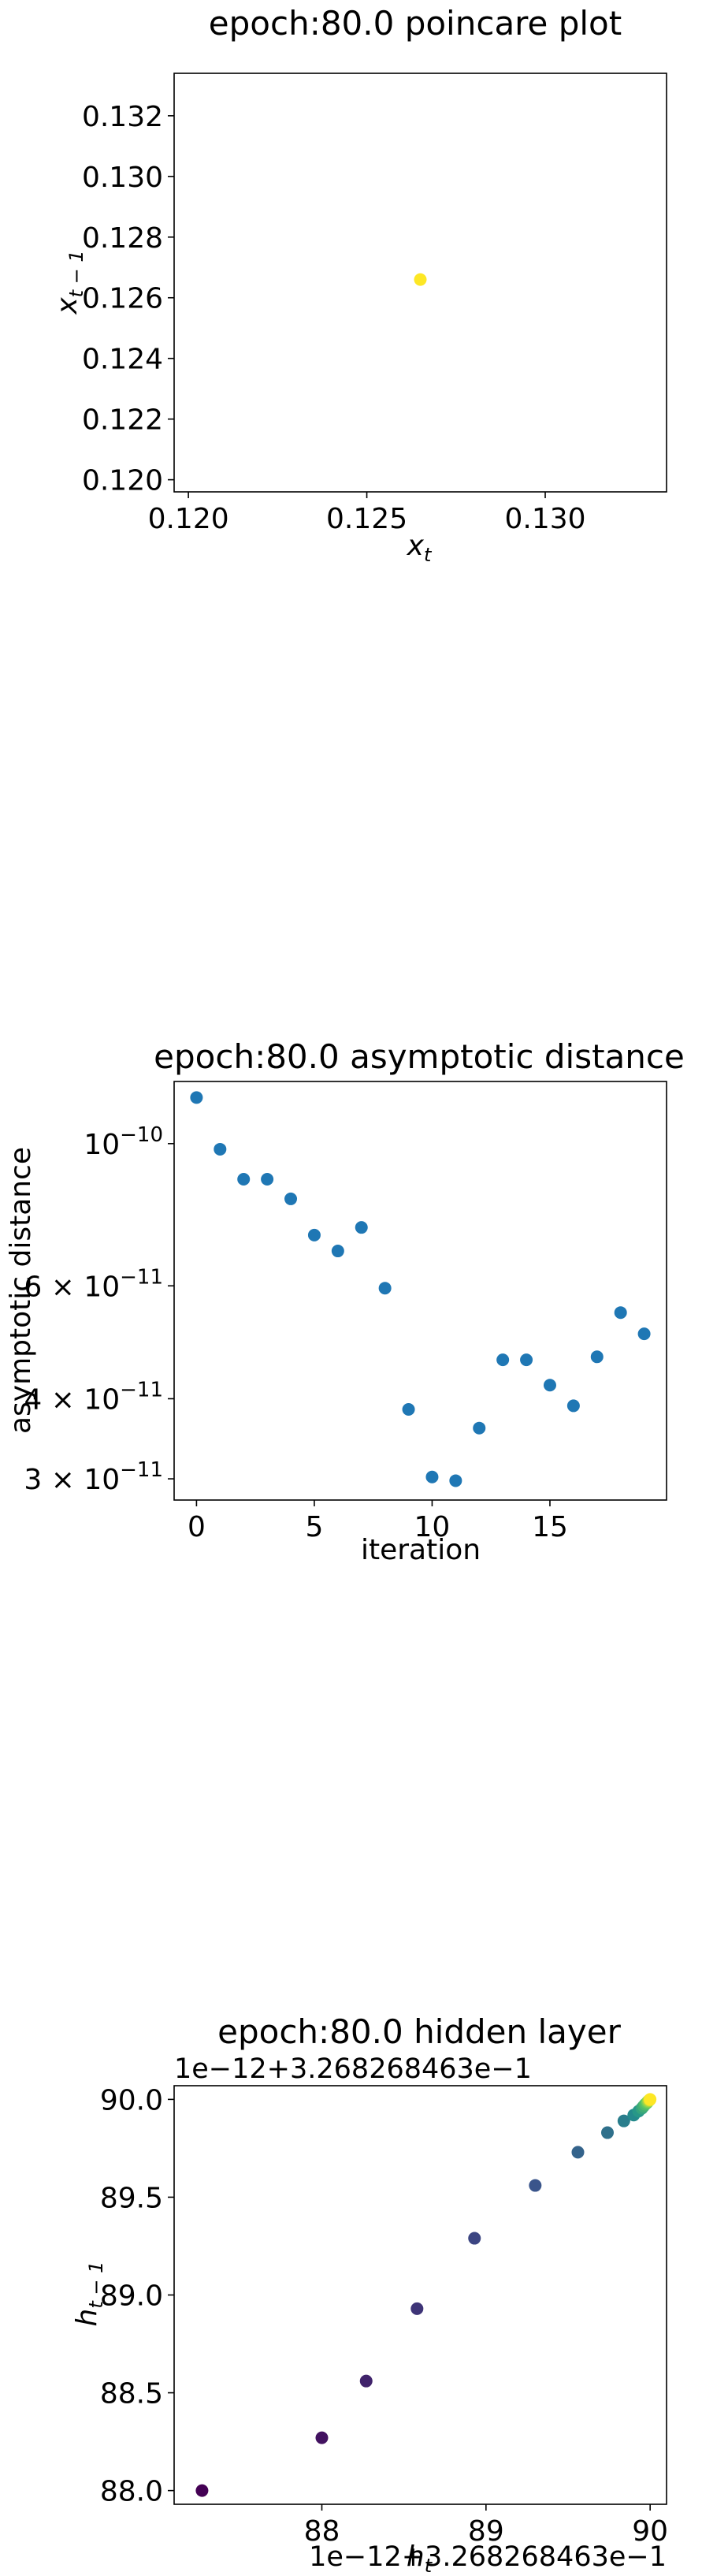 The height and width of the screenshot is (2576, 702). Describe the element at coordinates (426, 2295) in the screenshot. I see `hidden-layer-points` at that location.